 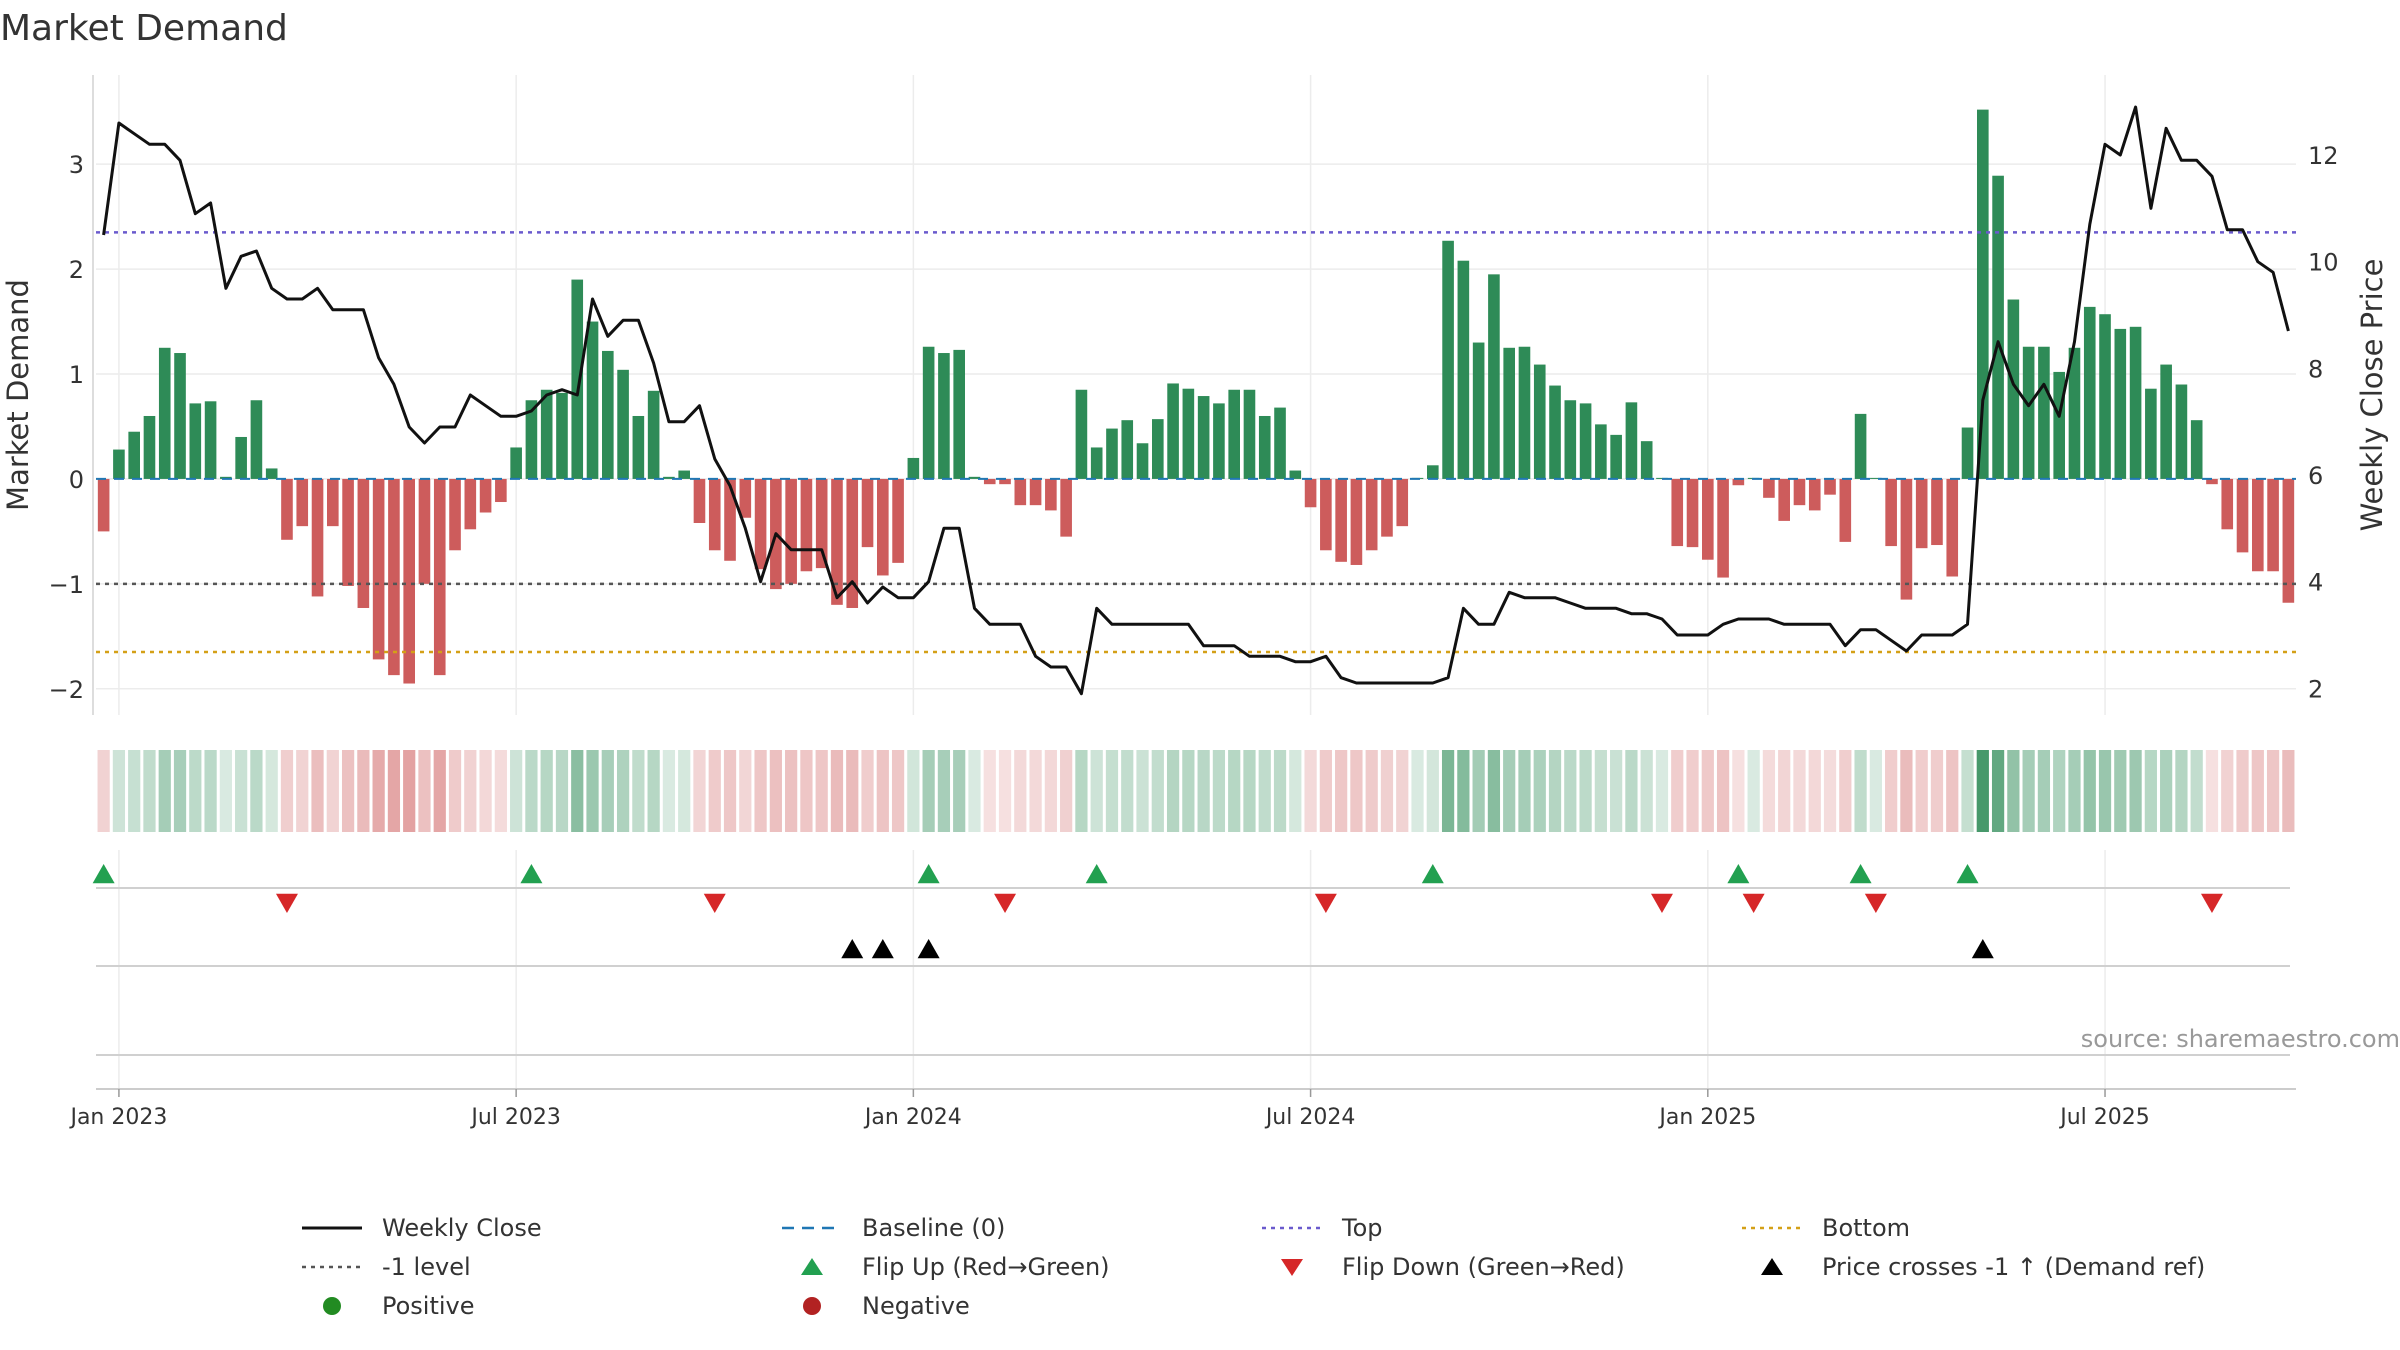 What do you see at coordinates (1483, 1266) in the screenshot?
I see `legend-label: Flip Down (Green→Red)` at bounding box center [1483, 1266].